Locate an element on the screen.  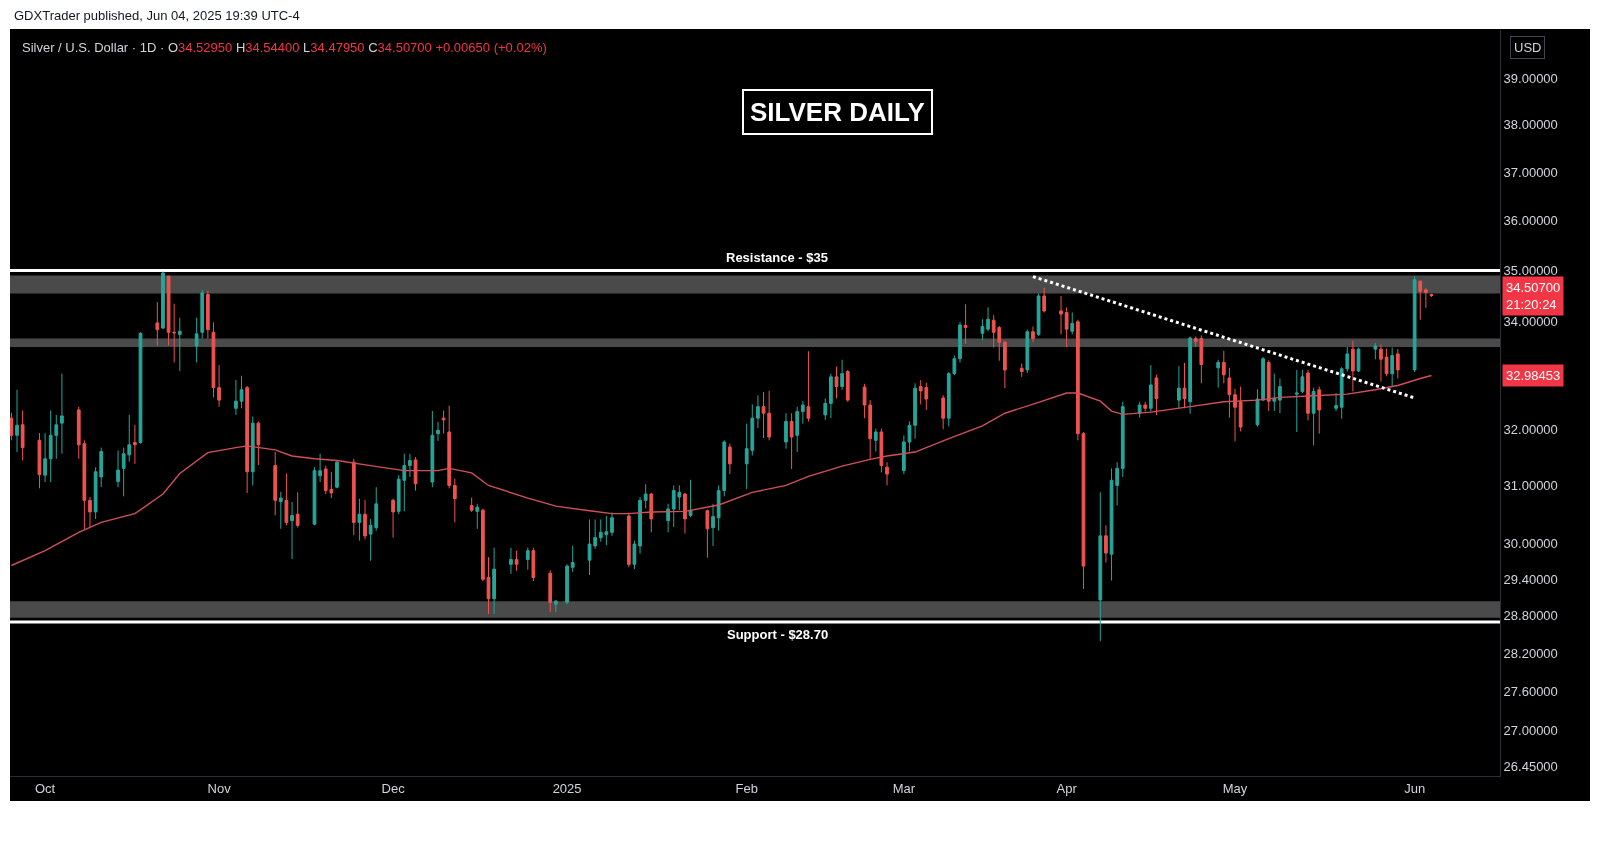
x-tick-label: Dec is located at coordinates (393, 788).